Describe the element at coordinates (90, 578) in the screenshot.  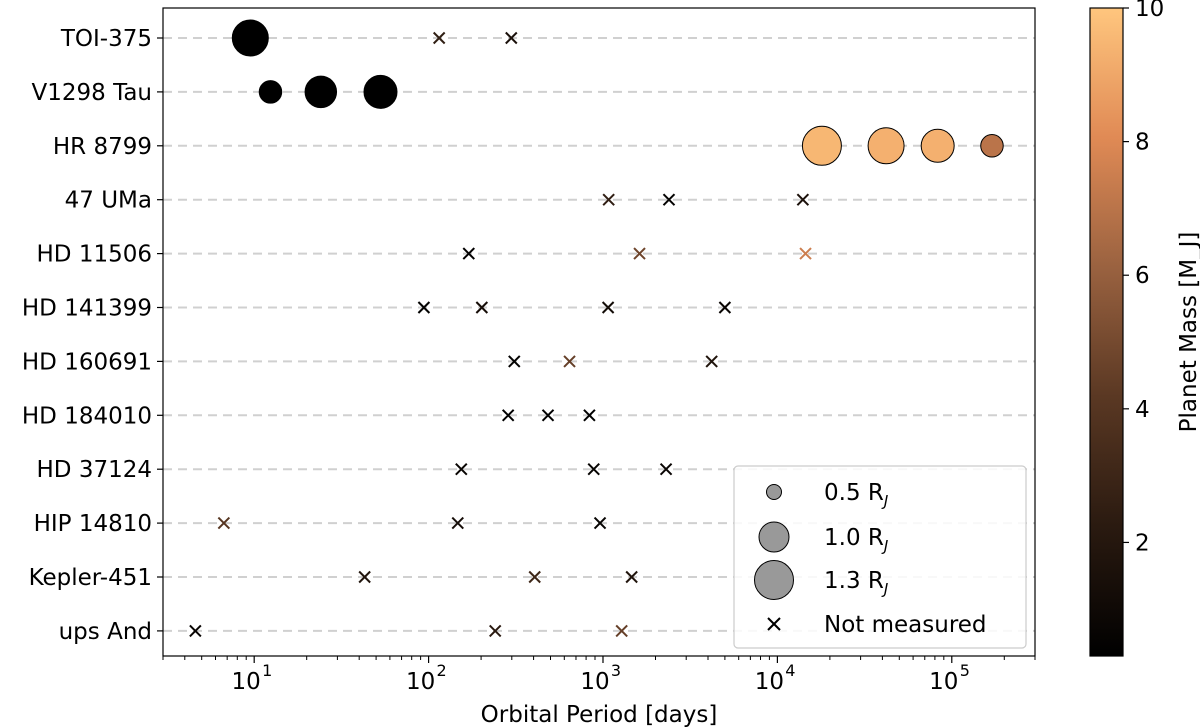
I see `y-tick-label: Kepler-451` at that location.